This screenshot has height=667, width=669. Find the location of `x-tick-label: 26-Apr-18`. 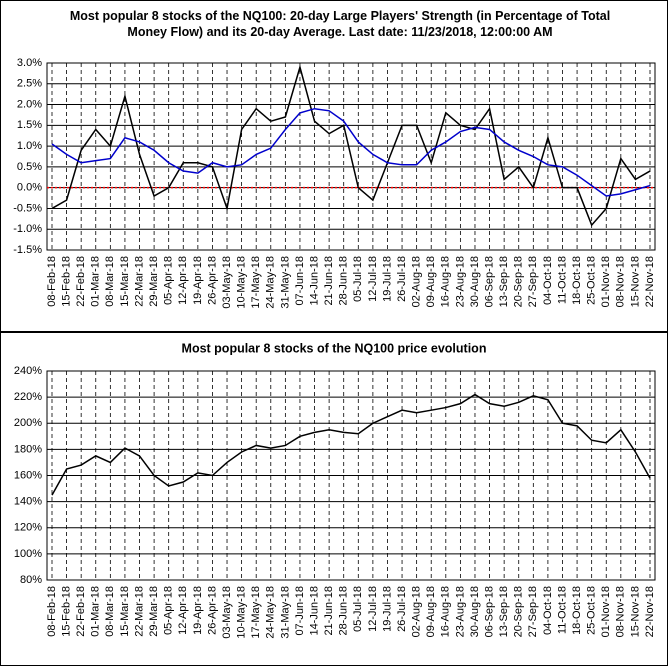

x-tick-label: 26-Apr-18 is located at coordinates (212, 610).